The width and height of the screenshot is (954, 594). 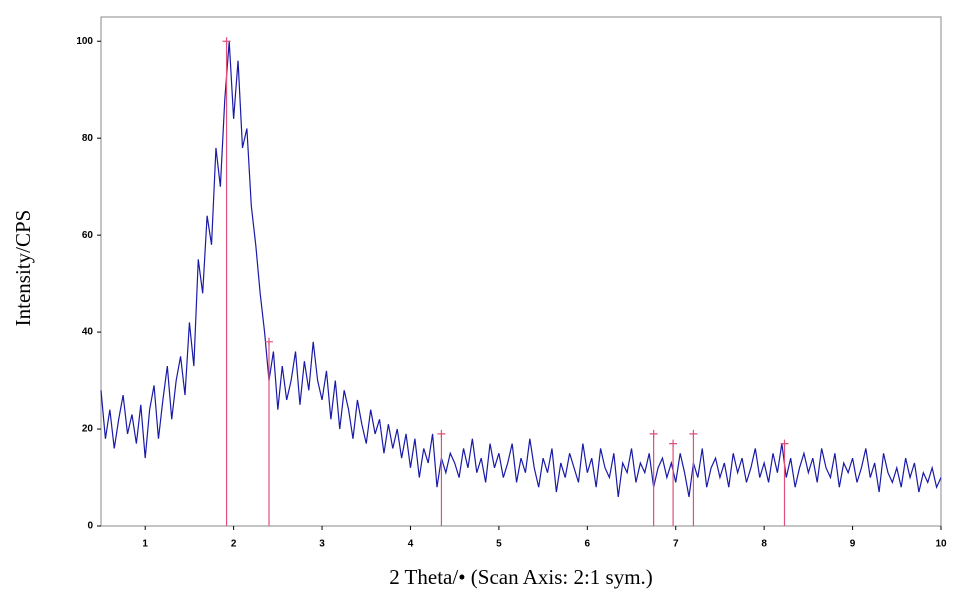 I want to click on y-tick-label: 0, so click(x=90, y=526).